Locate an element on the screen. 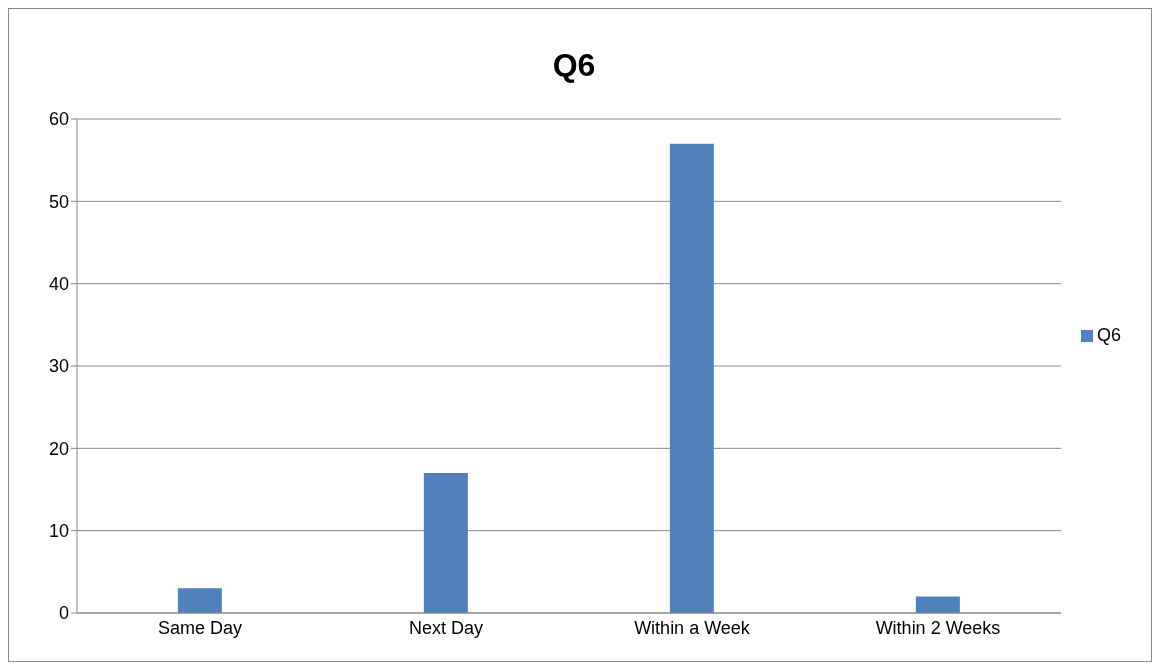 The image size is (1160, 670). x-tick-label: Within 2 Weeks is located at coordinates (938, 627).